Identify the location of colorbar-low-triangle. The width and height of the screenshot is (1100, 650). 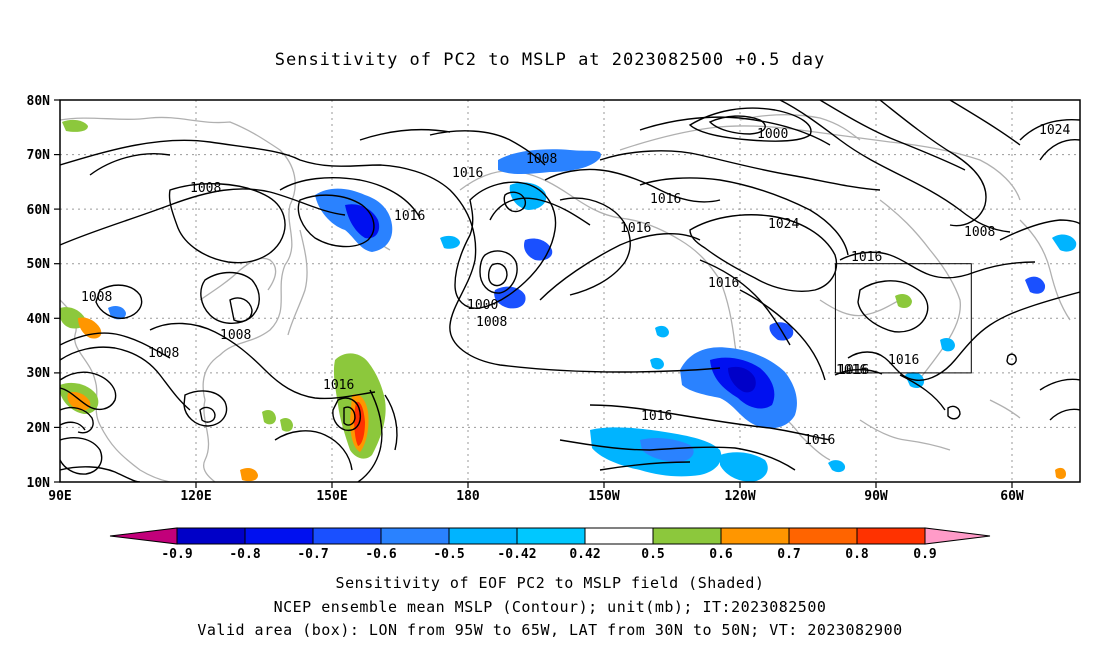
(143, 536).